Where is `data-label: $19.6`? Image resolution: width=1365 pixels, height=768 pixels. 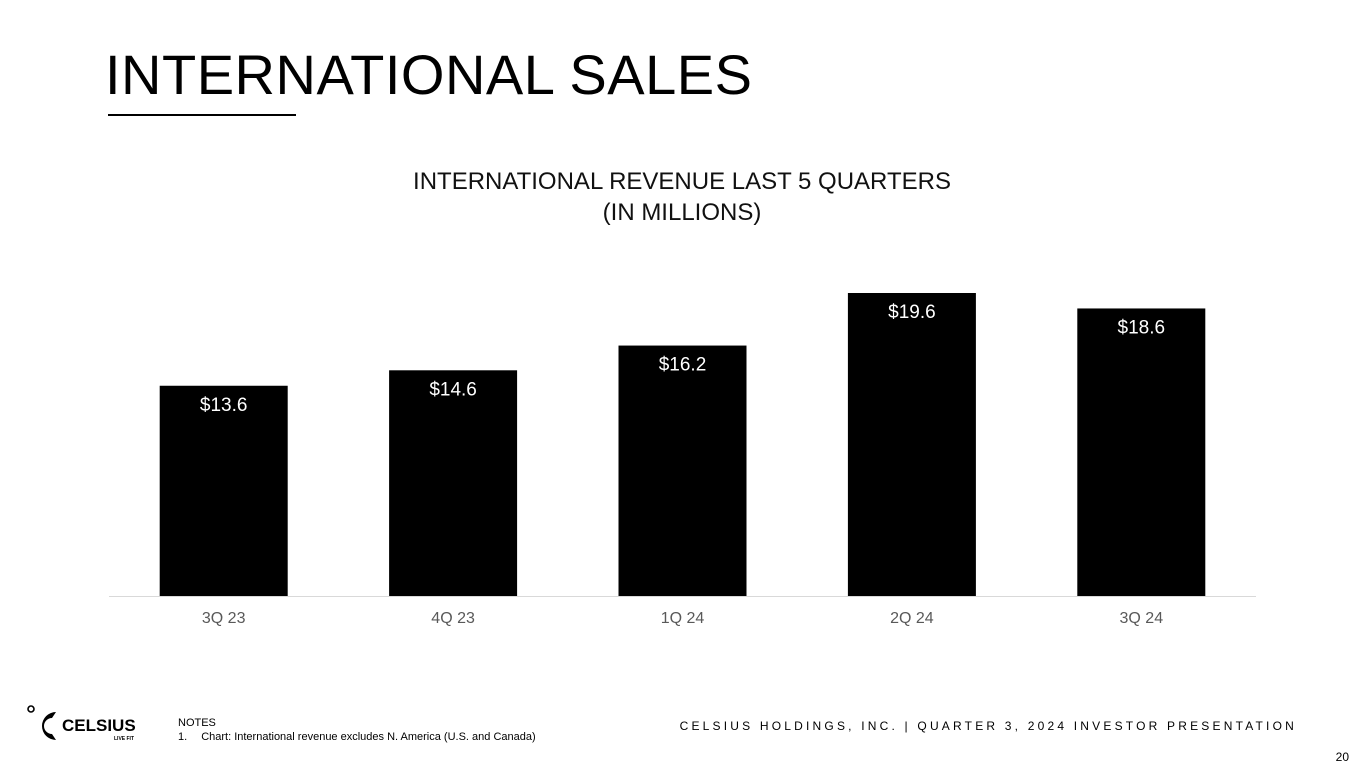
data-label: $19.6 is located at coordinates (912, 312).